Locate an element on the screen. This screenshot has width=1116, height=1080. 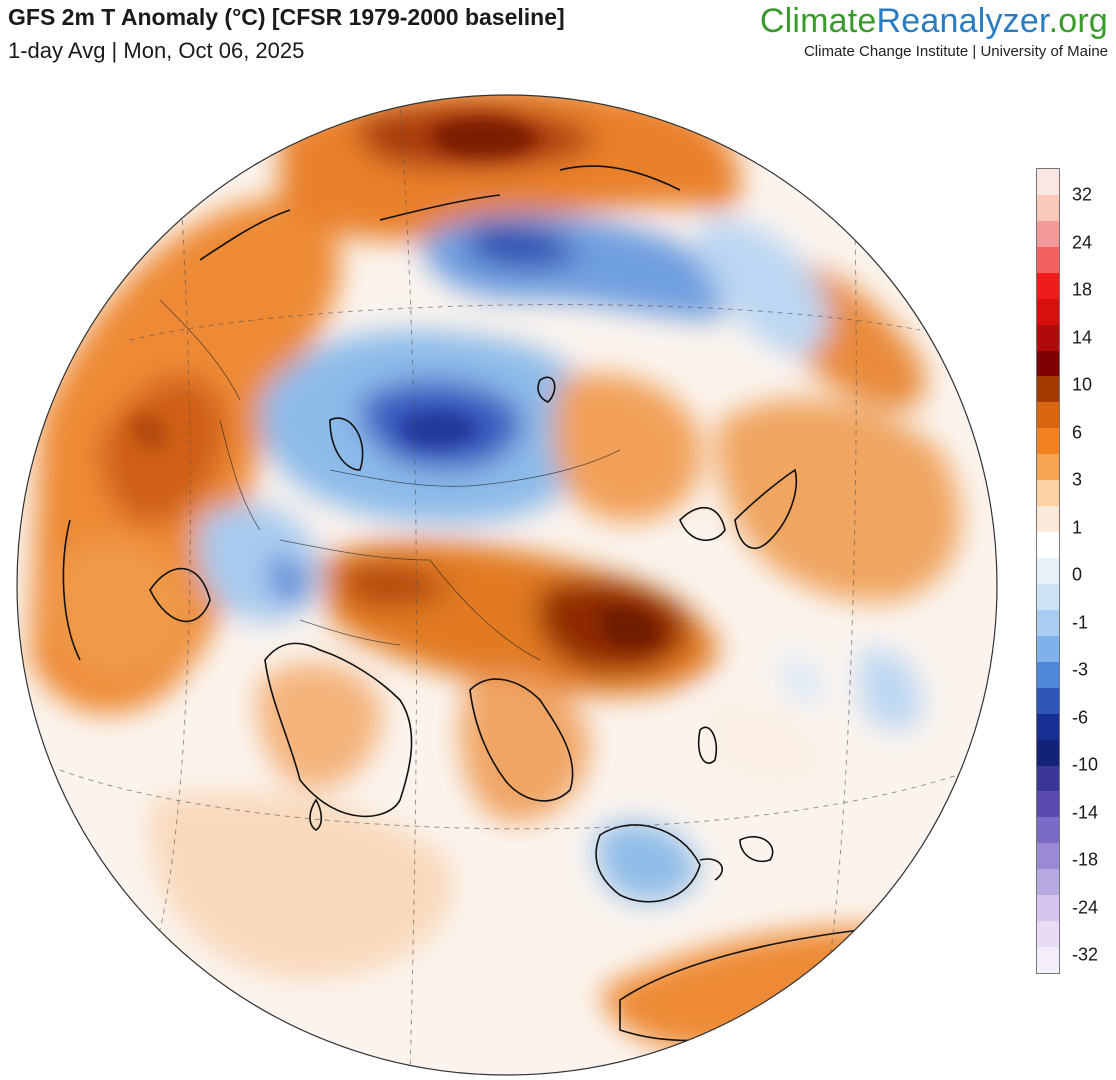
colorbar-tick-label: -18 is located at coordinates (1085, 859).